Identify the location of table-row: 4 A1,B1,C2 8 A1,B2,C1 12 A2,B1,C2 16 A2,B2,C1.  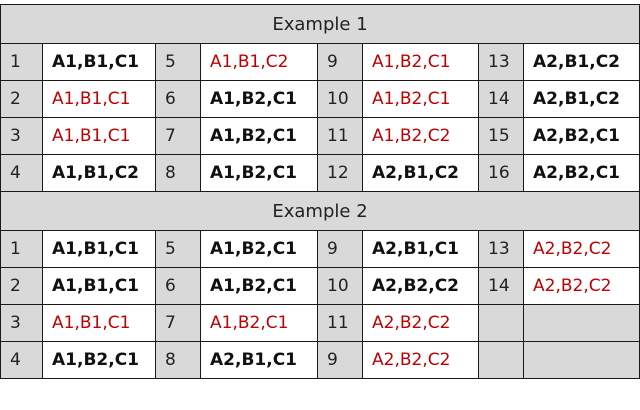
(320, 173).